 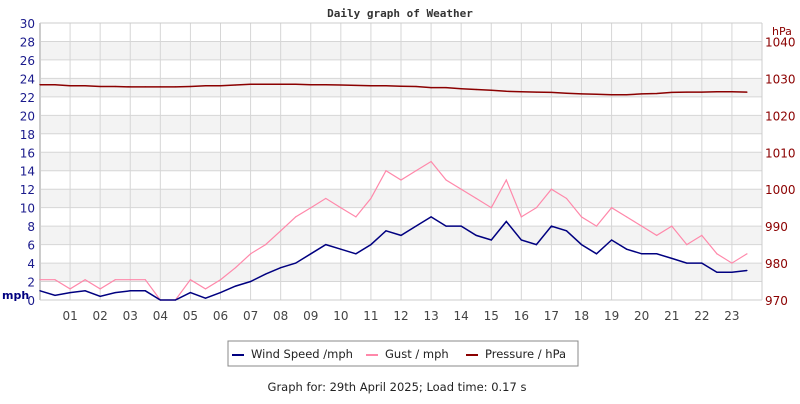 I want to click on x-tick-label: 16, so click(x=521, y=316).